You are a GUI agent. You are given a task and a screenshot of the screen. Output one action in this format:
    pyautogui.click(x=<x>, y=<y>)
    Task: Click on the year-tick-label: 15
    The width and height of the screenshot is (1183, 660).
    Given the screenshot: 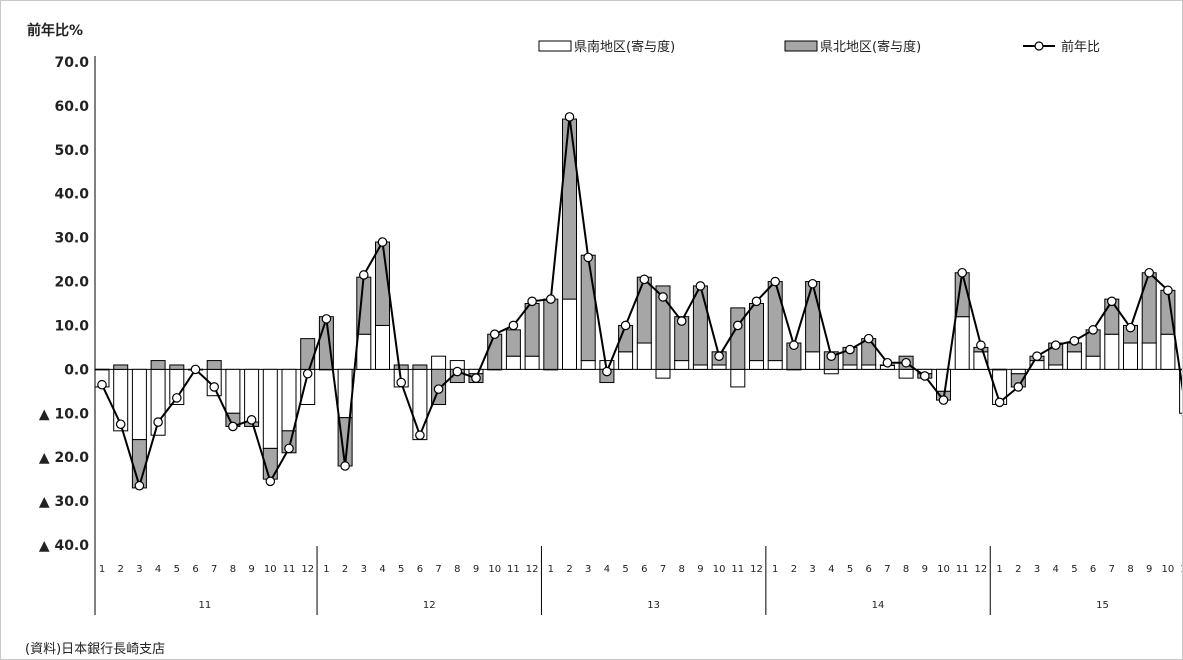 What is the action you would take?
    pyautogui.click(x=1102, y=605)
    